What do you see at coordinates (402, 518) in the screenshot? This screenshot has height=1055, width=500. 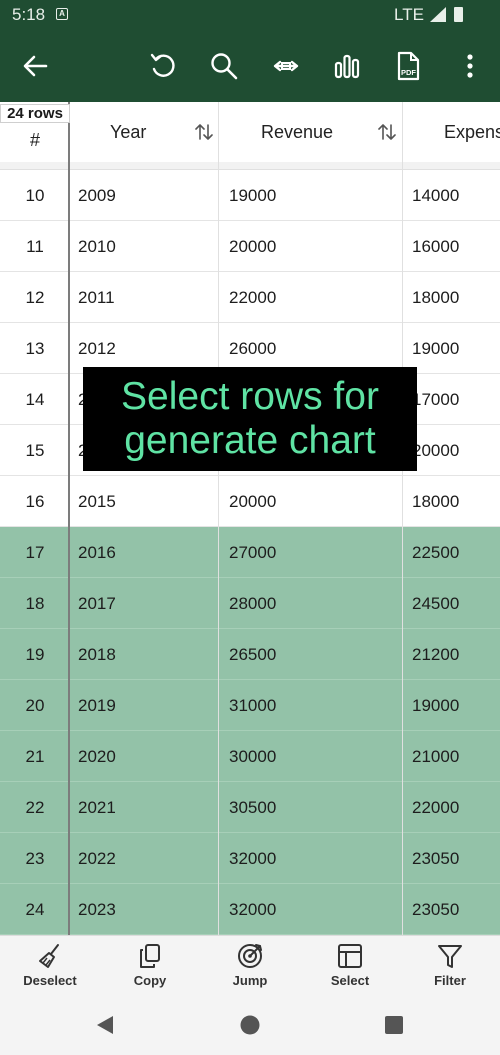 I see `column-divider` at bounding box center [402, 518].